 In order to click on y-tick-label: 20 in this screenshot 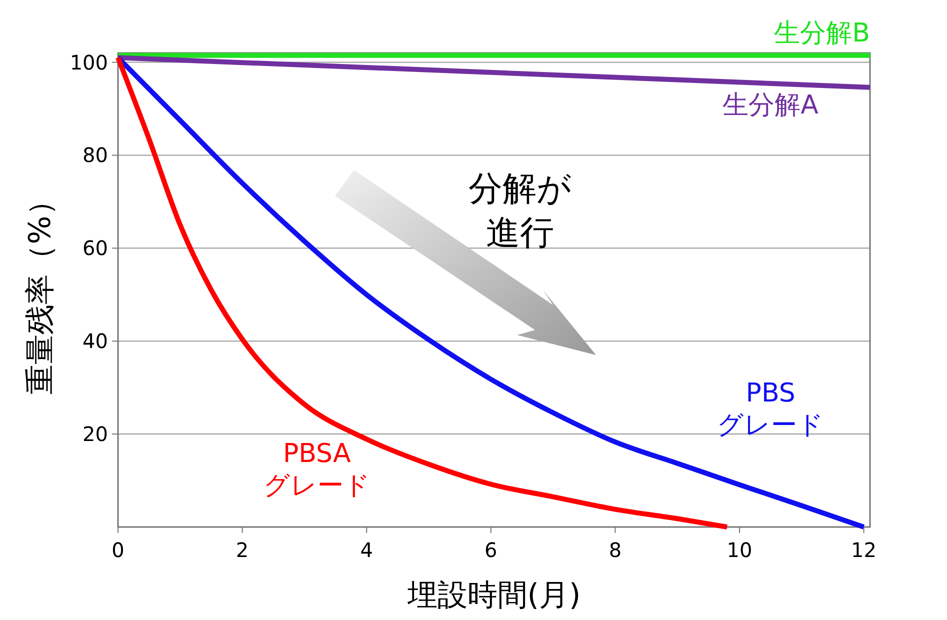, I will do `click(95, 434)`.